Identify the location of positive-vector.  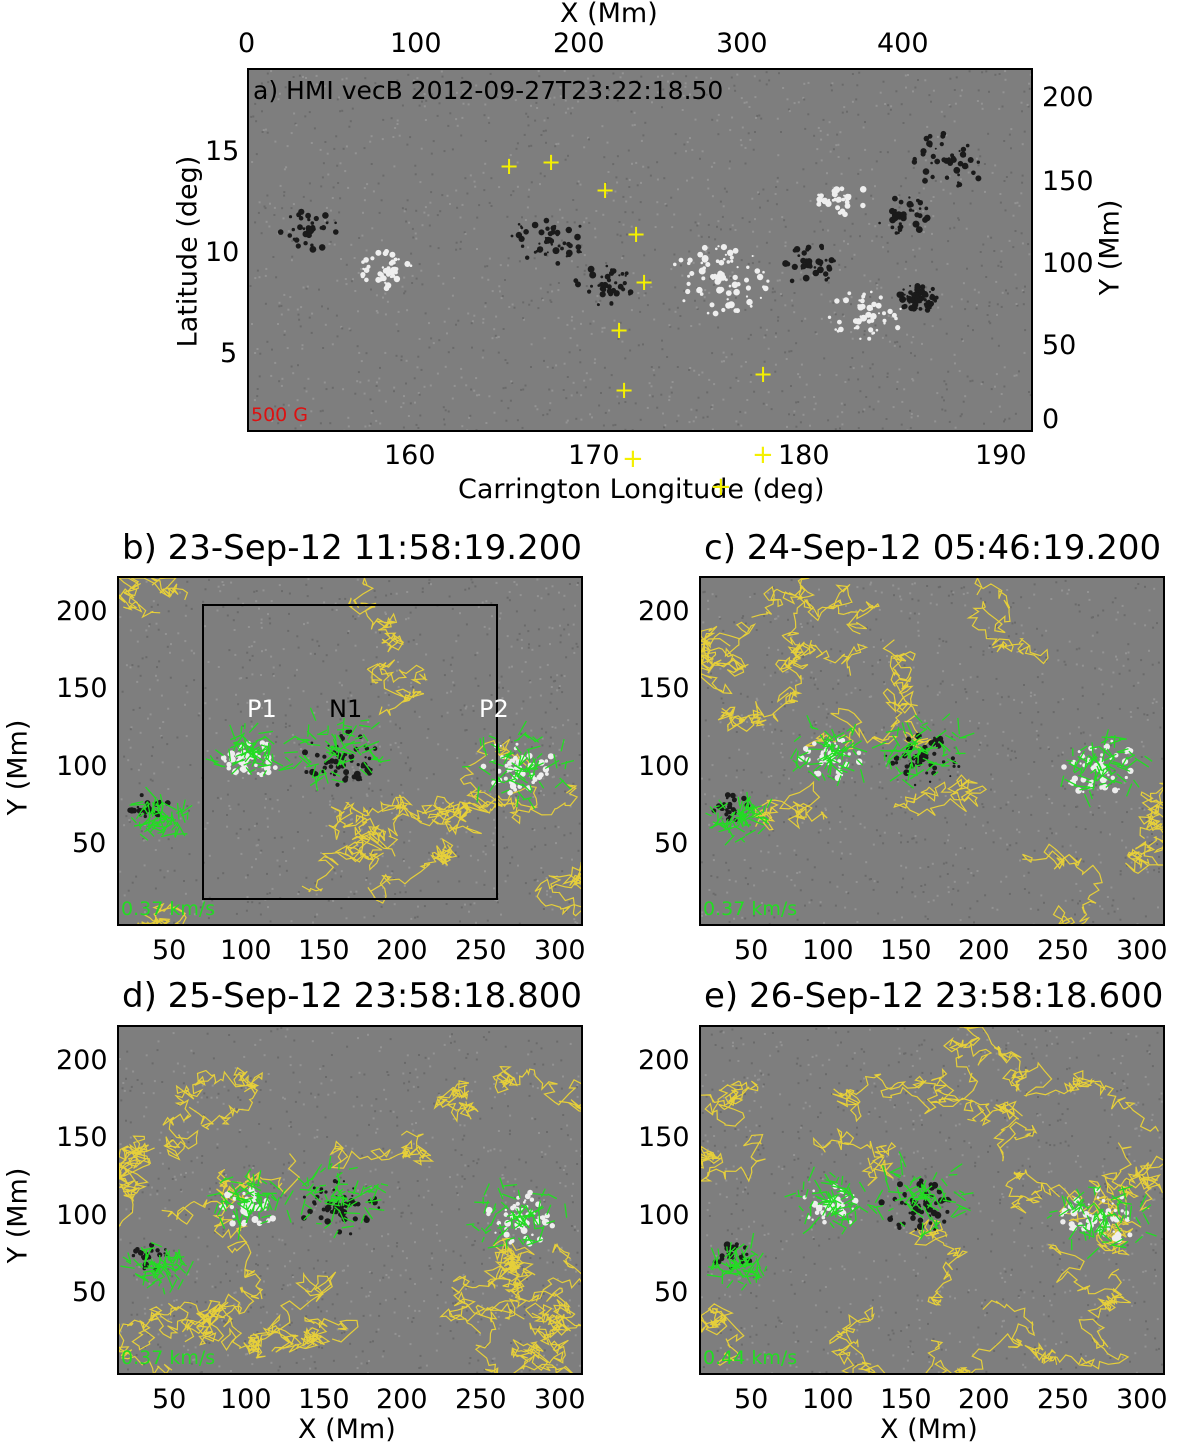
(904, 197).